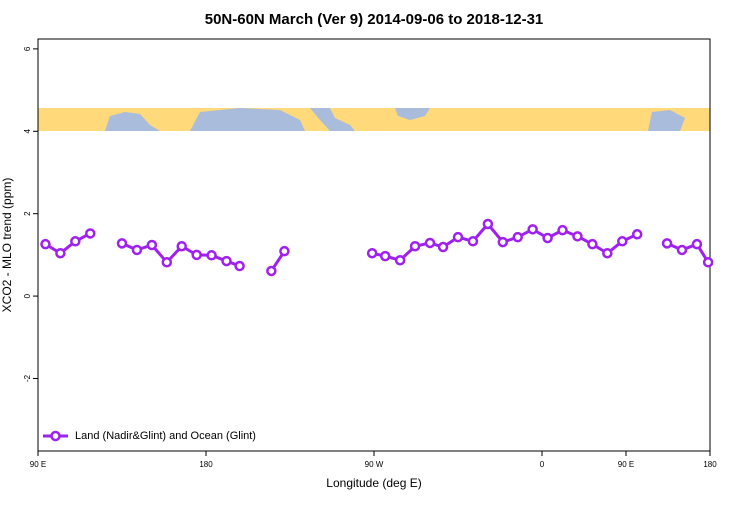  What do you see at coordinates (27, 48) in the screenshot?
I see `y-tick-label: 6` at bounding box center [27, 48].